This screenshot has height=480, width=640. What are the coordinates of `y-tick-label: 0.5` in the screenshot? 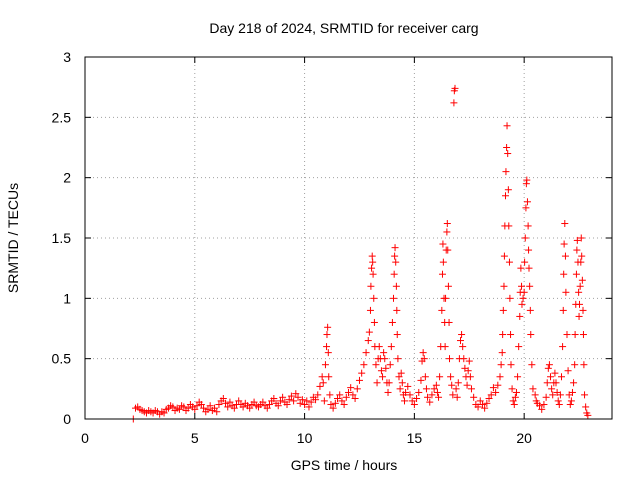 It's located at (62, 359).